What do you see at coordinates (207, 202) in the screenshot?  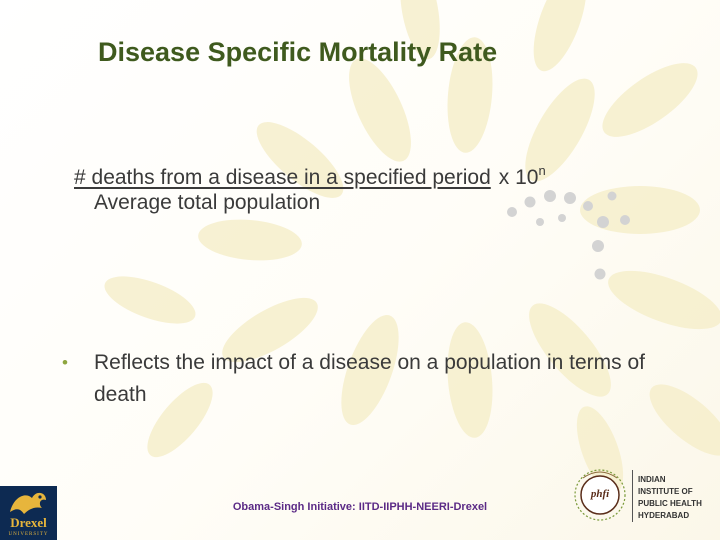 I see `formula-denominator: Average total population` at bounding box center [207, 202].